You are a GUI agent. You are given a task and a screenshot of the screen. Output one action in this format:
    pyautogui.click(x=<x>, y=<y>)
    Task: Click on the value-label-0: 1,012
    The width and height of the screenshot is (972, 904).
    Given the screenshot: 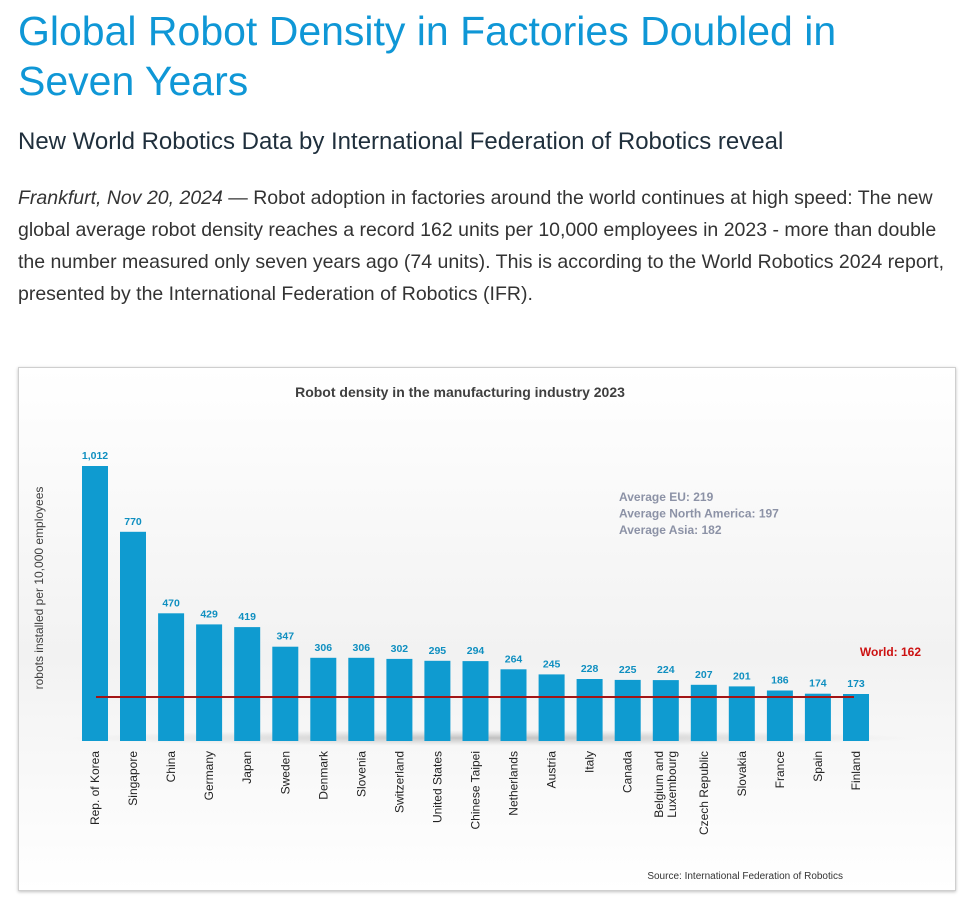 What is the action you would take?
    pyautogui.click(x=95, y=456)
    